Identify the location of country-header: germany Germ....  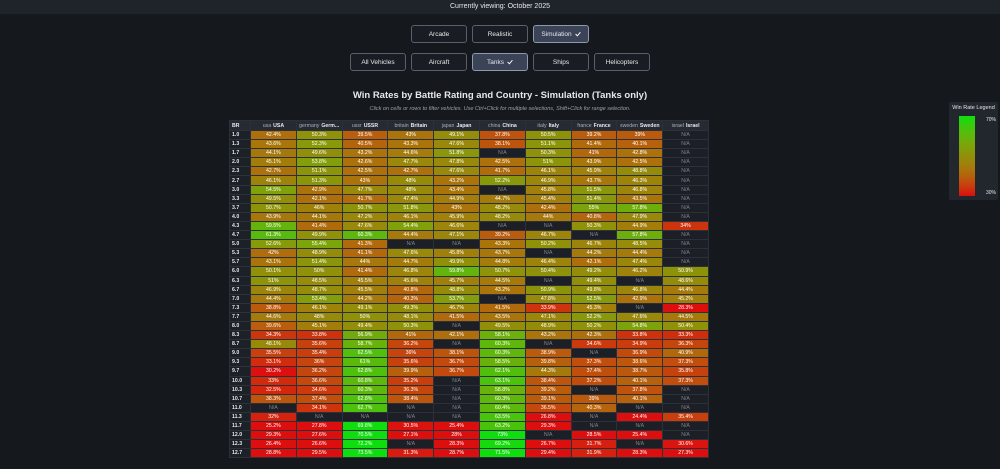
(319, 125).